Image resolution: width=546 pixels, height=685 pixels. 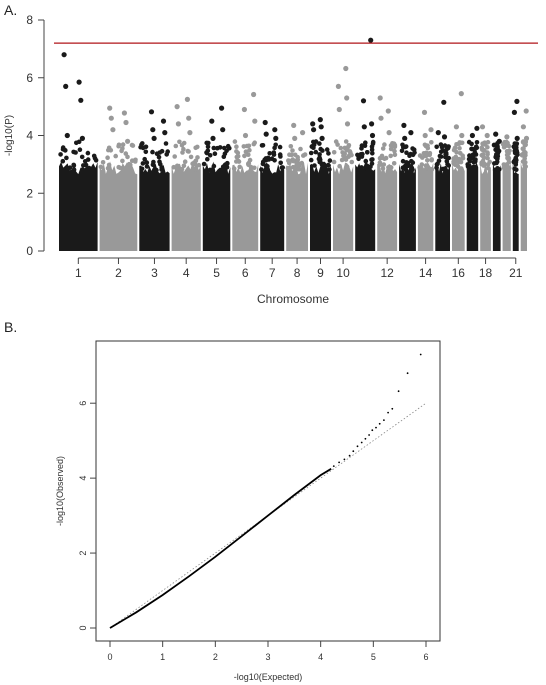 What do you see at coordinates (9, 135) in the screenshot?
I see `y-axis-label: -log10(P)` at bounding box center [9, 135].